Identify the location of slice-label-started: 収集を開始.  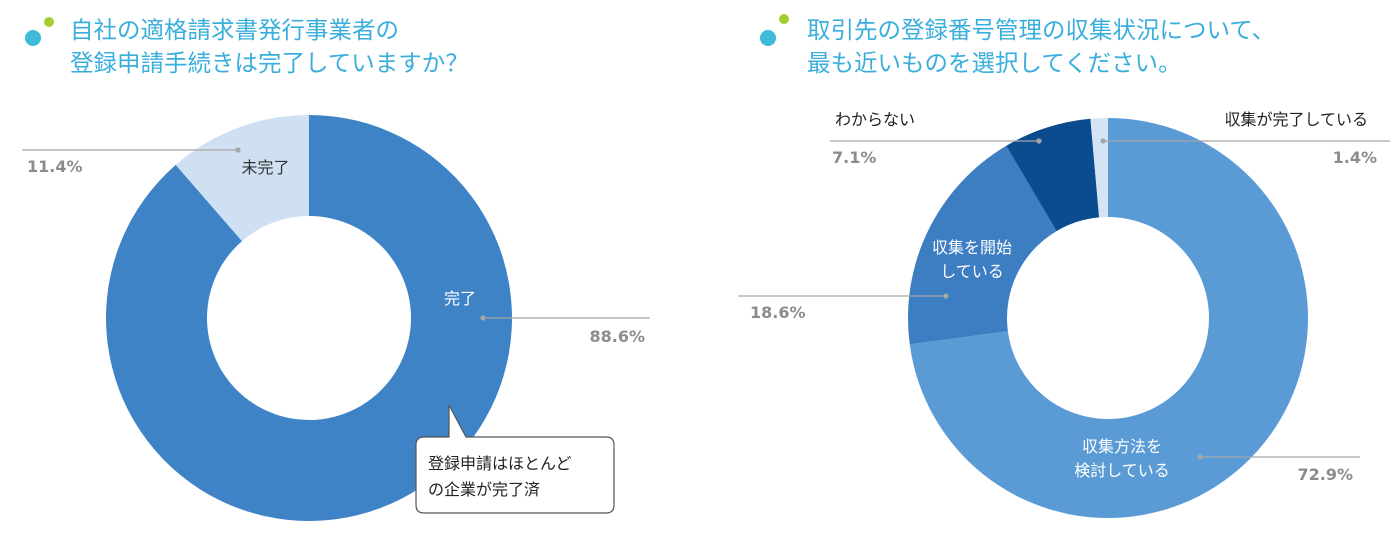
(972, 247).